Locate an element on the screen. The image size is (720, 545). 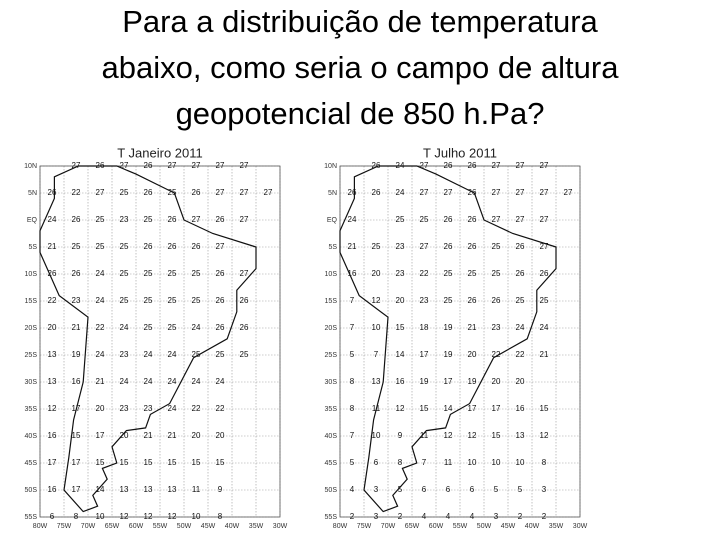
lon-label: 40W is located at coordinates (232, 526).